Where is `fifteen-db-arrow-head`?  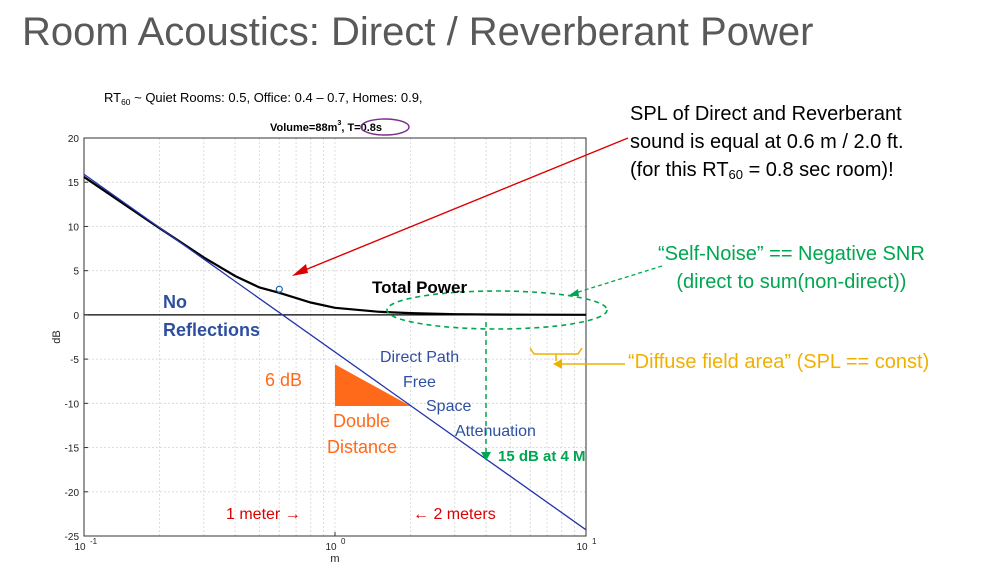
fifteen-db-arrow-head is located at coordinates (486, 456).